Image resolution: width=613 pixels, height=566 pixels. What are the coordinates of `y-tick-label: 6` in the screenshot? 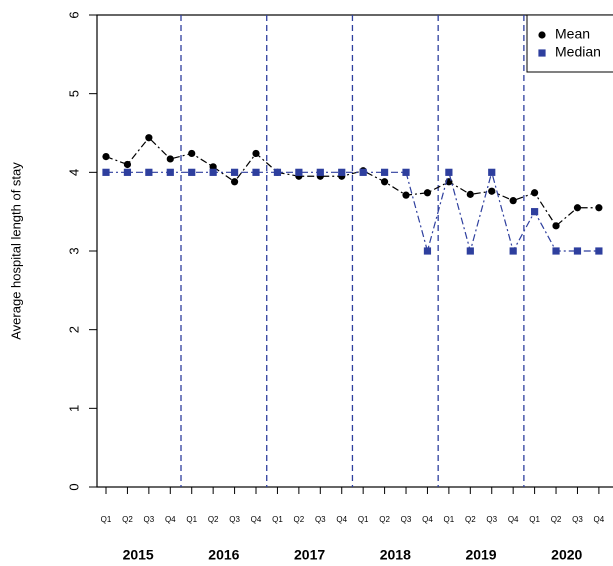 It's located at (73, 14).